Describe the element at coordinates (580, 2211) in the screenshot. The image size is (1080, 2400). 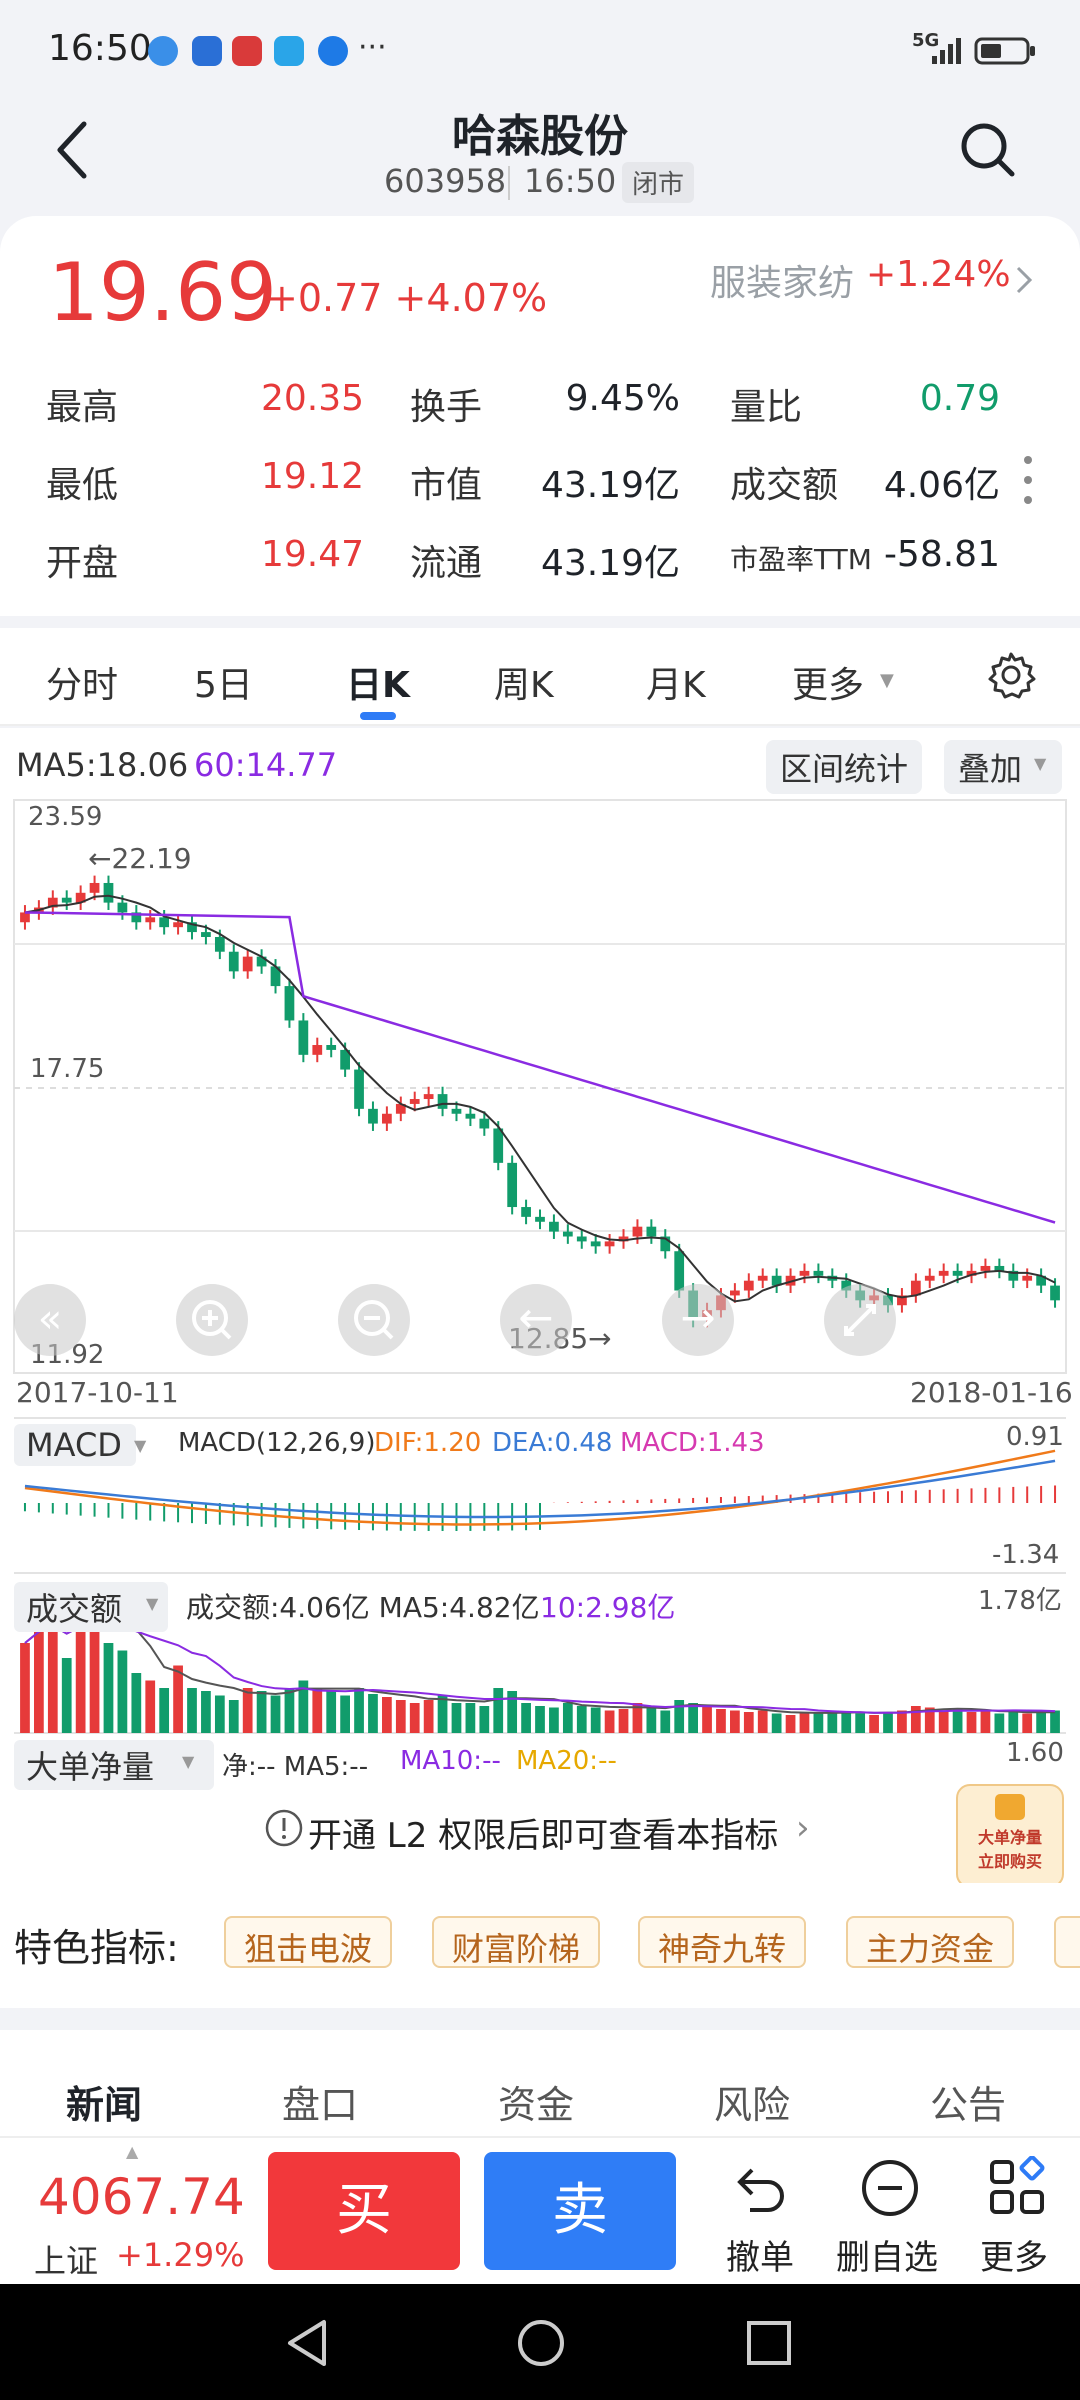
I see `sell-button: 卖` at that location.